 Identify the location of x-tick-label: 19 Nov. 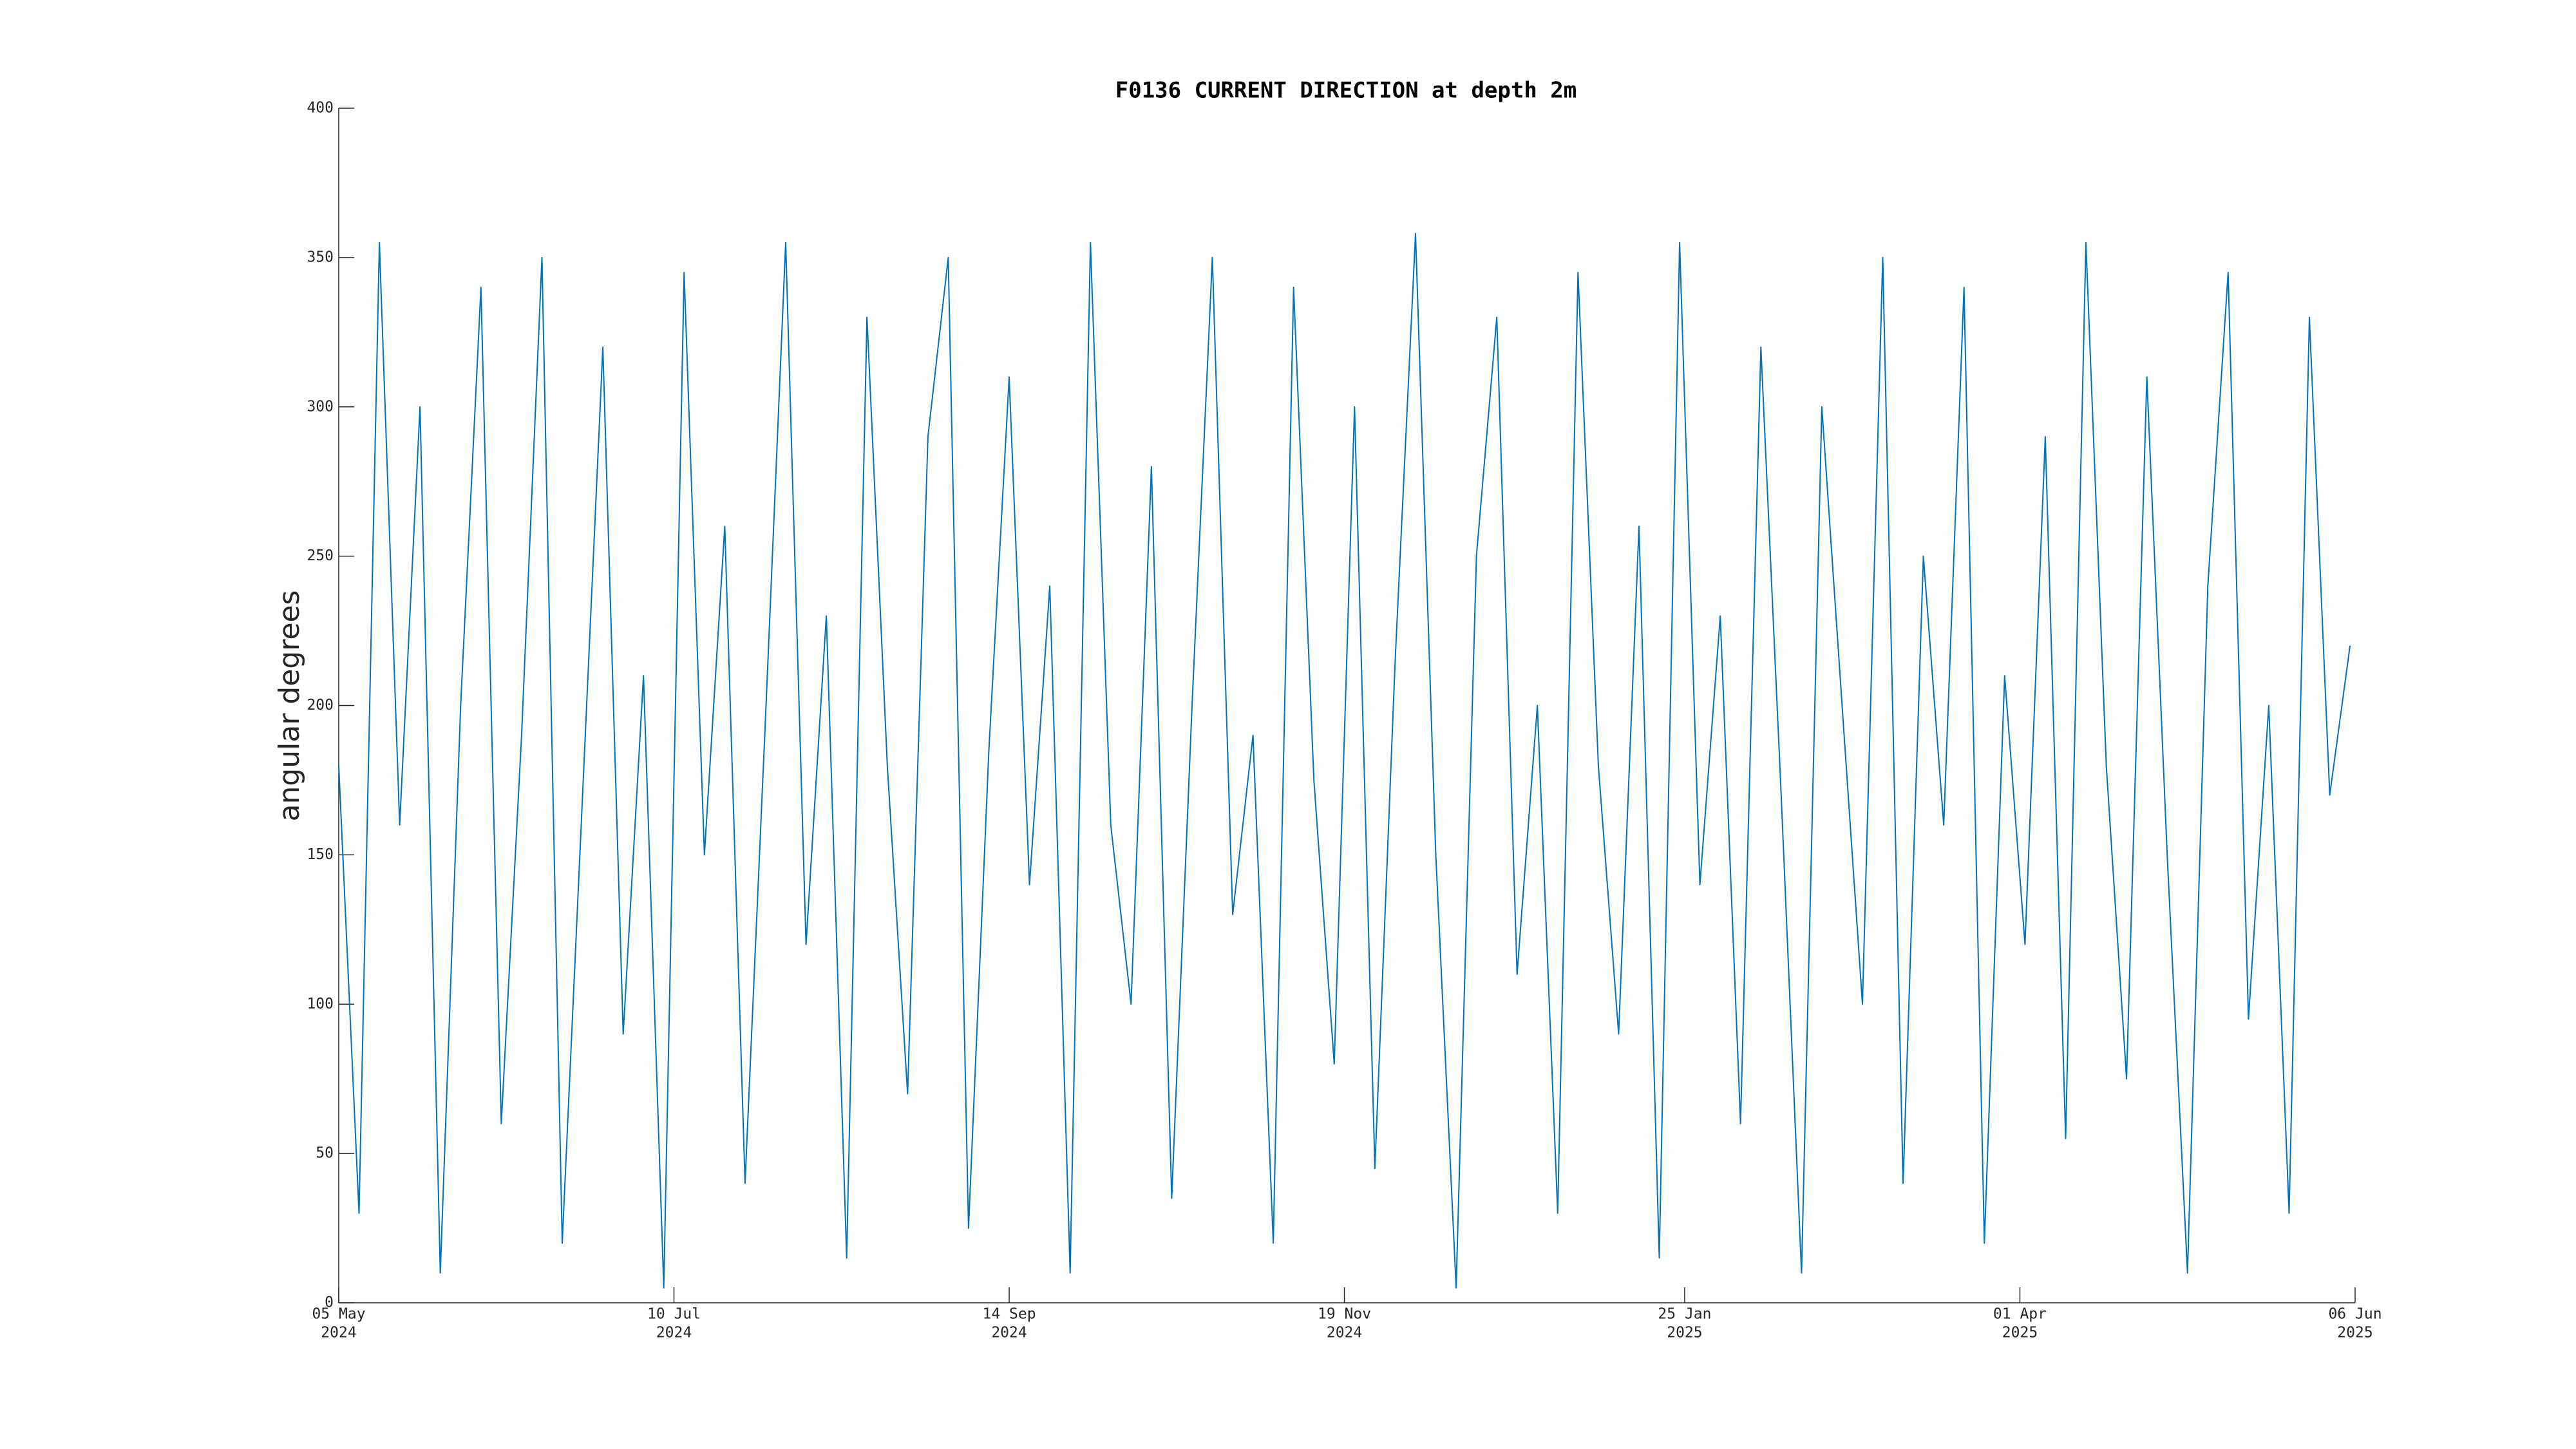
(1345, 1315).